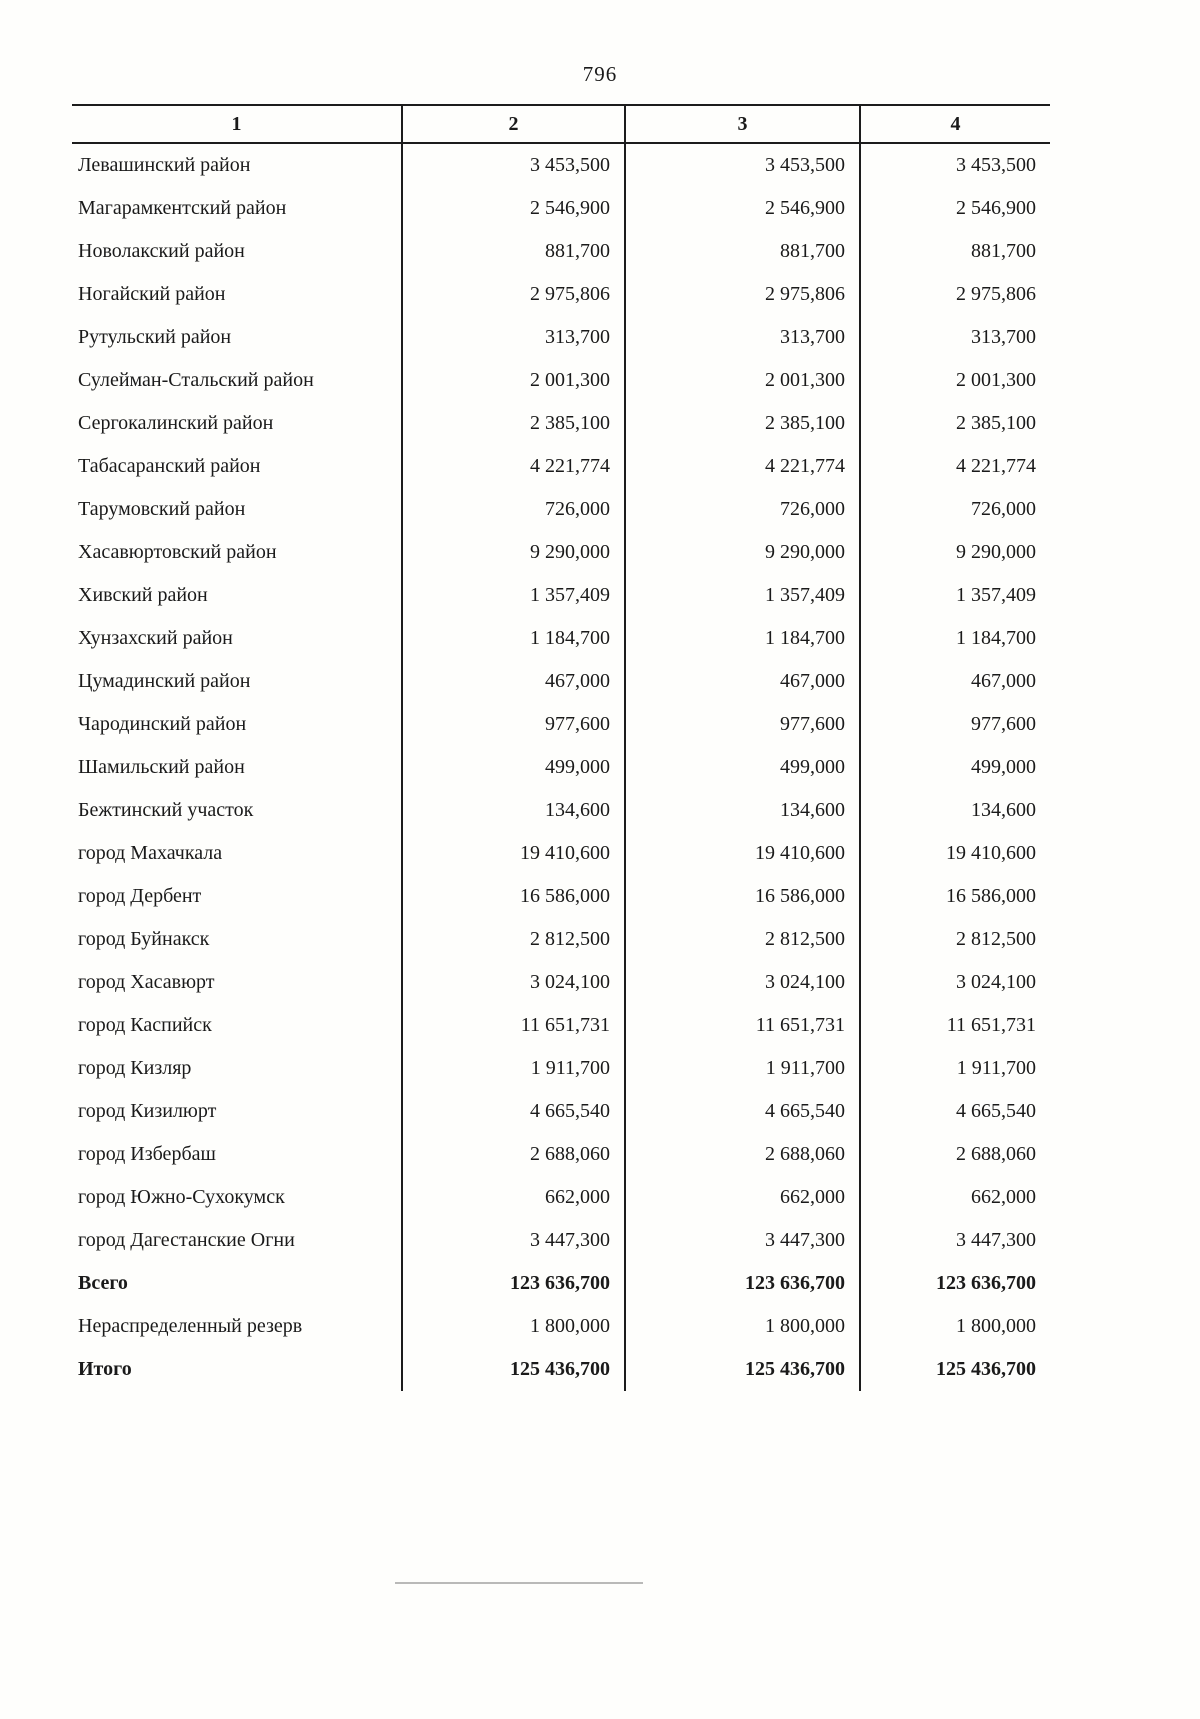 This screenshot has width=1200, height=1719. I want to click on row-label: Бежтинский участок, so click(166, 810).